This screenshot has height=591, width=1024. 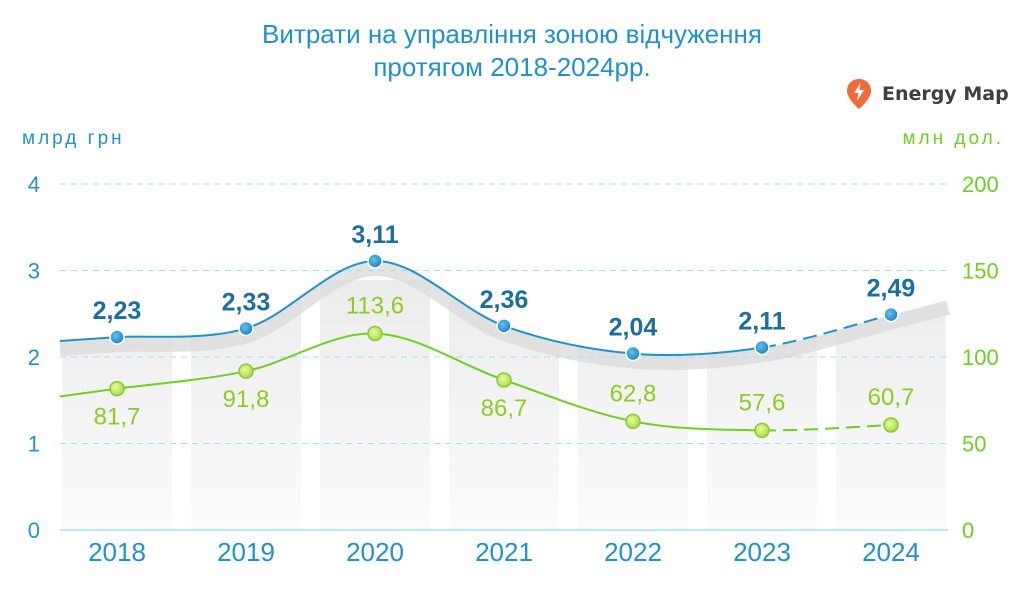 What do you see at coordinates (117, 311) in the screenshot?
I see `uah-value-label-2018: 2,23` at bounding box center [117, 311].